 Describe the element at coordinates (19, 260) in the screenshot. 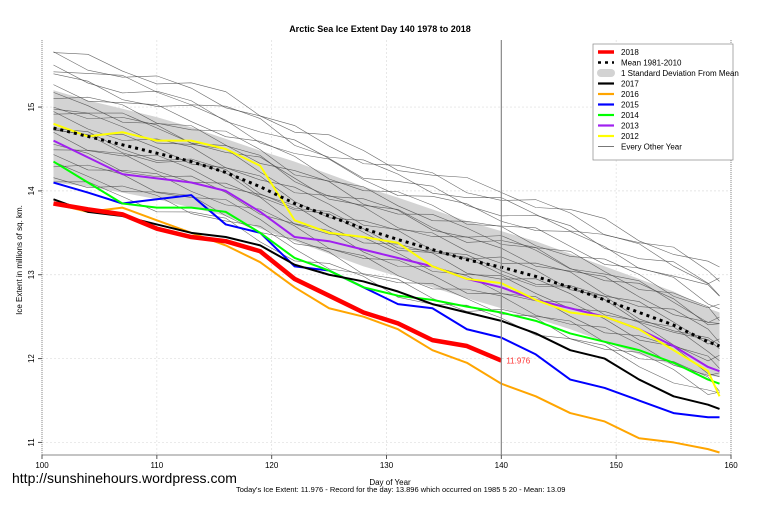

I see `y-axis-label: Ice Extent in millions of sq. km.` at that location.